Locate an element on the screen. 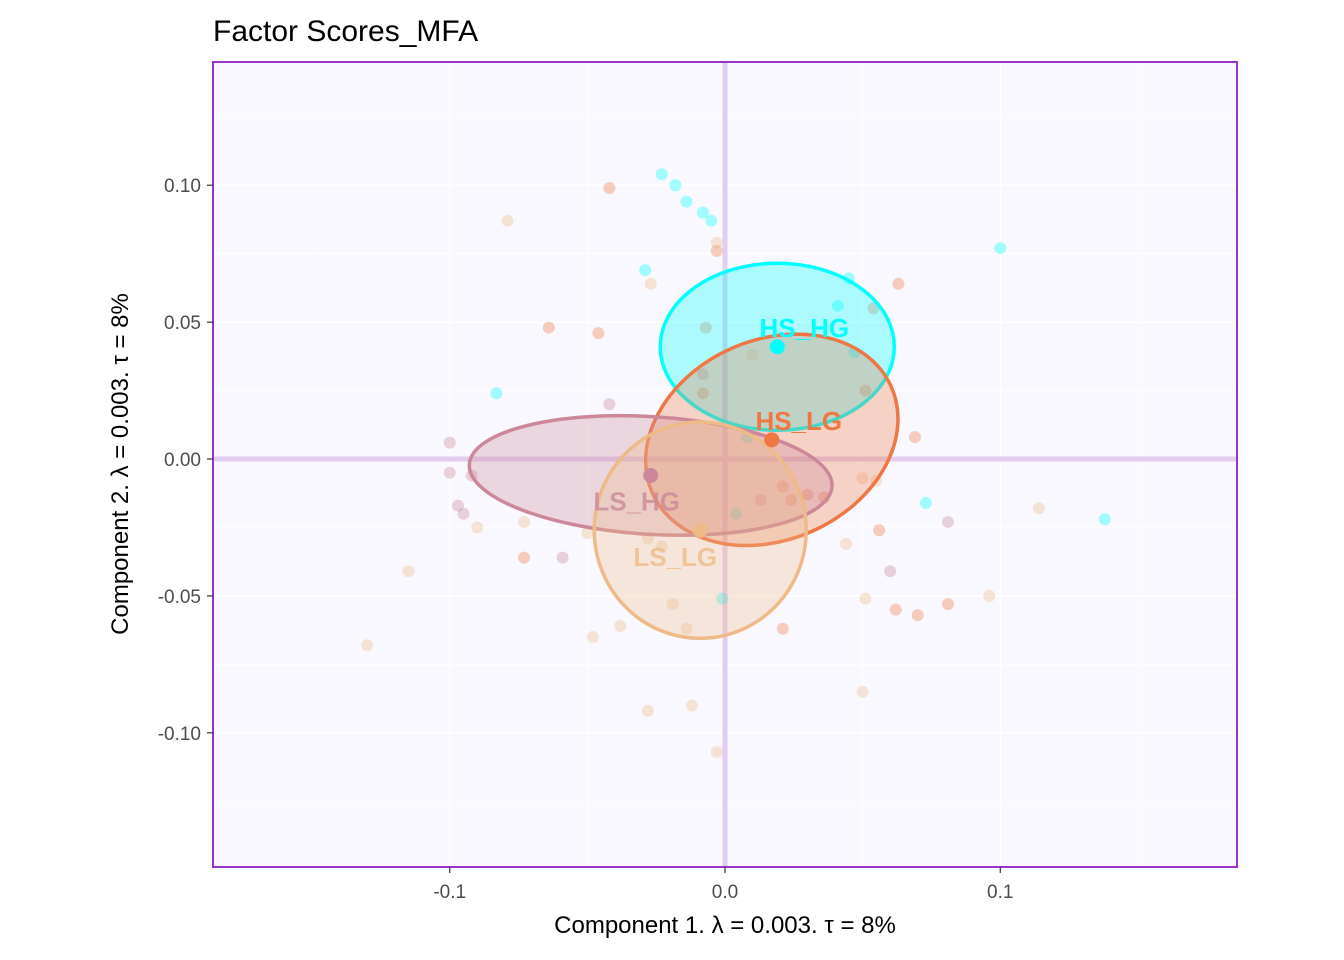  x-axis-label: Component 1. λ = 0.003. τ = 8% is located at coordinates (725, 925).